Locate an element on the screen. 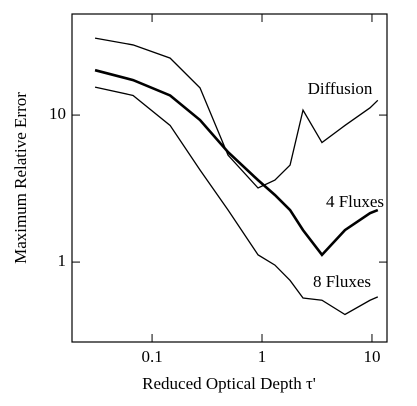 The height and width of the screenshot is (406, 417). series-label: 8 Fluxes is located at coordinates (342, 281).